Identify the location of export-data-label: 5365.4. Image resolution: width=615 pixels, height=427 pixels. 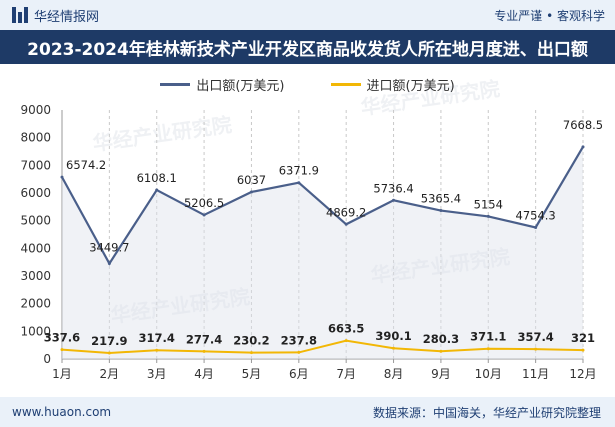
(441, 199).